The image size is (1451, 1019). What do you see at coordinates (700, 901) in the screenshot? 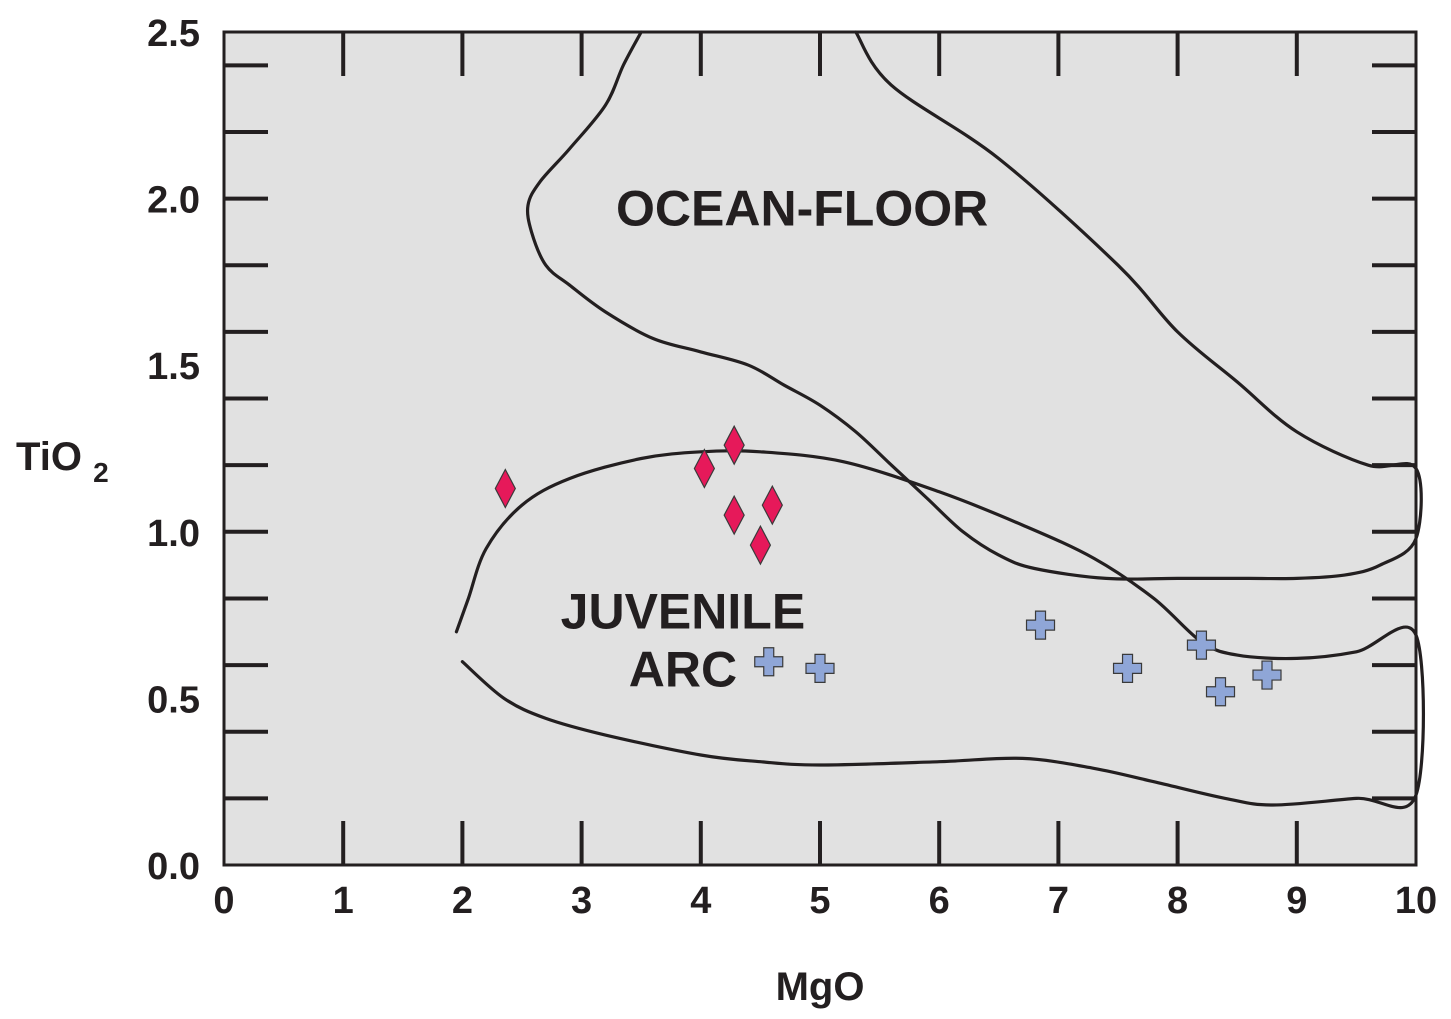
I see `x-tick-label: 4` at bounding box center [700, 901].